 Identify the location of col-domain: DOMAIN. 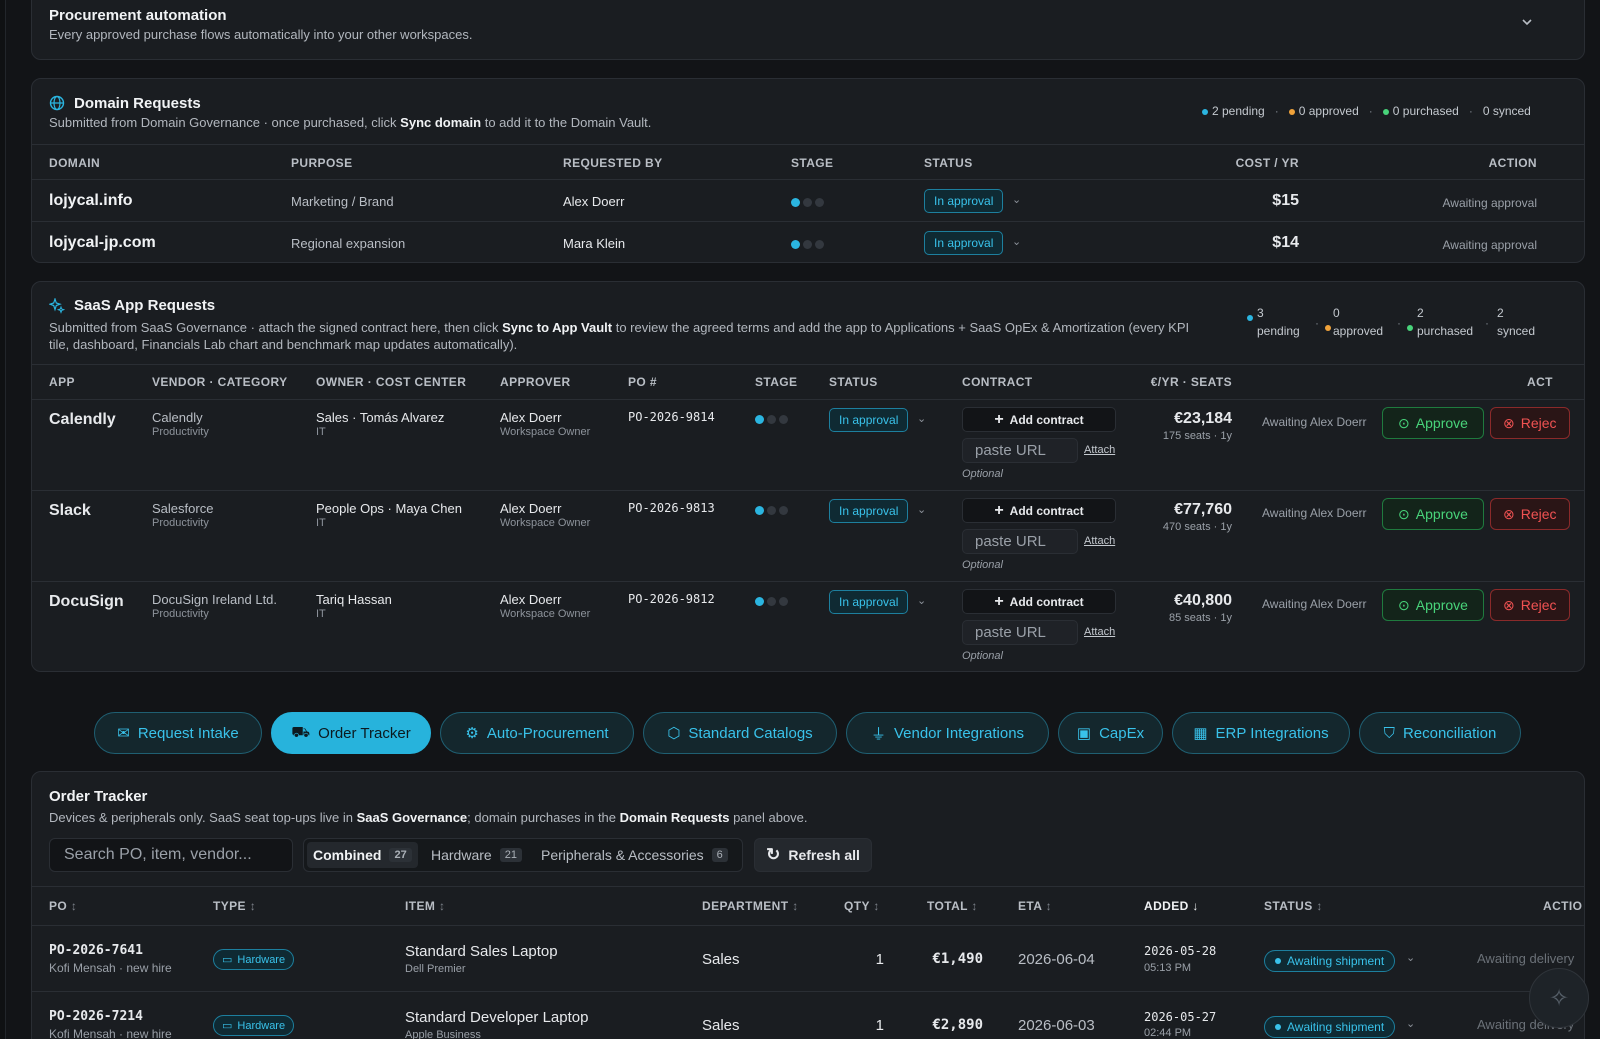
(75, 163).